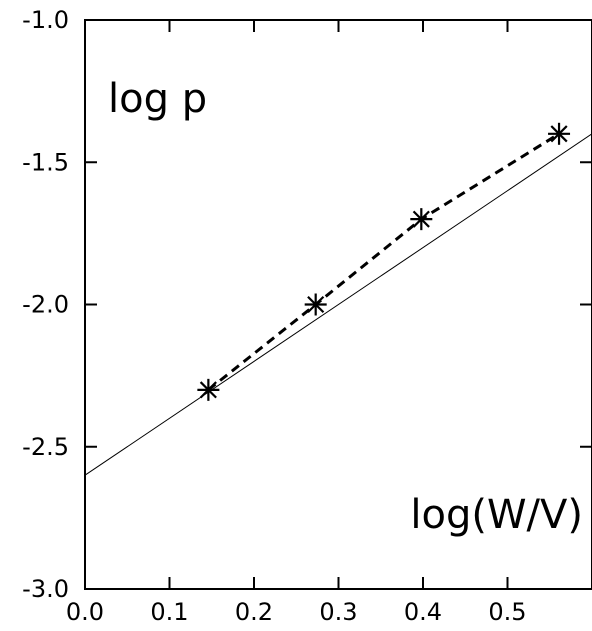 This screenshot has height=631, width=592. I want to click on x-tick-label: 0.0, so click(85, 612).